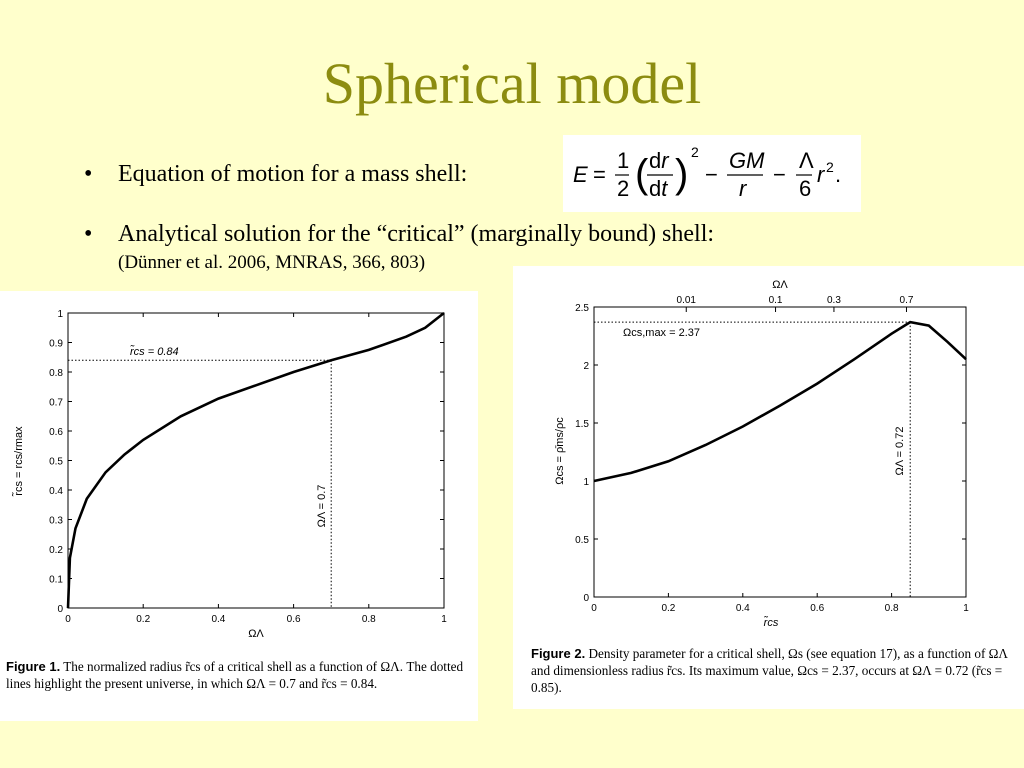 This screenshot has width=1024, height=768. What do you see at coordinates (586, 366) in the screenshot?
I see `y-tick-label: 2` at bounding box center [586, 366].